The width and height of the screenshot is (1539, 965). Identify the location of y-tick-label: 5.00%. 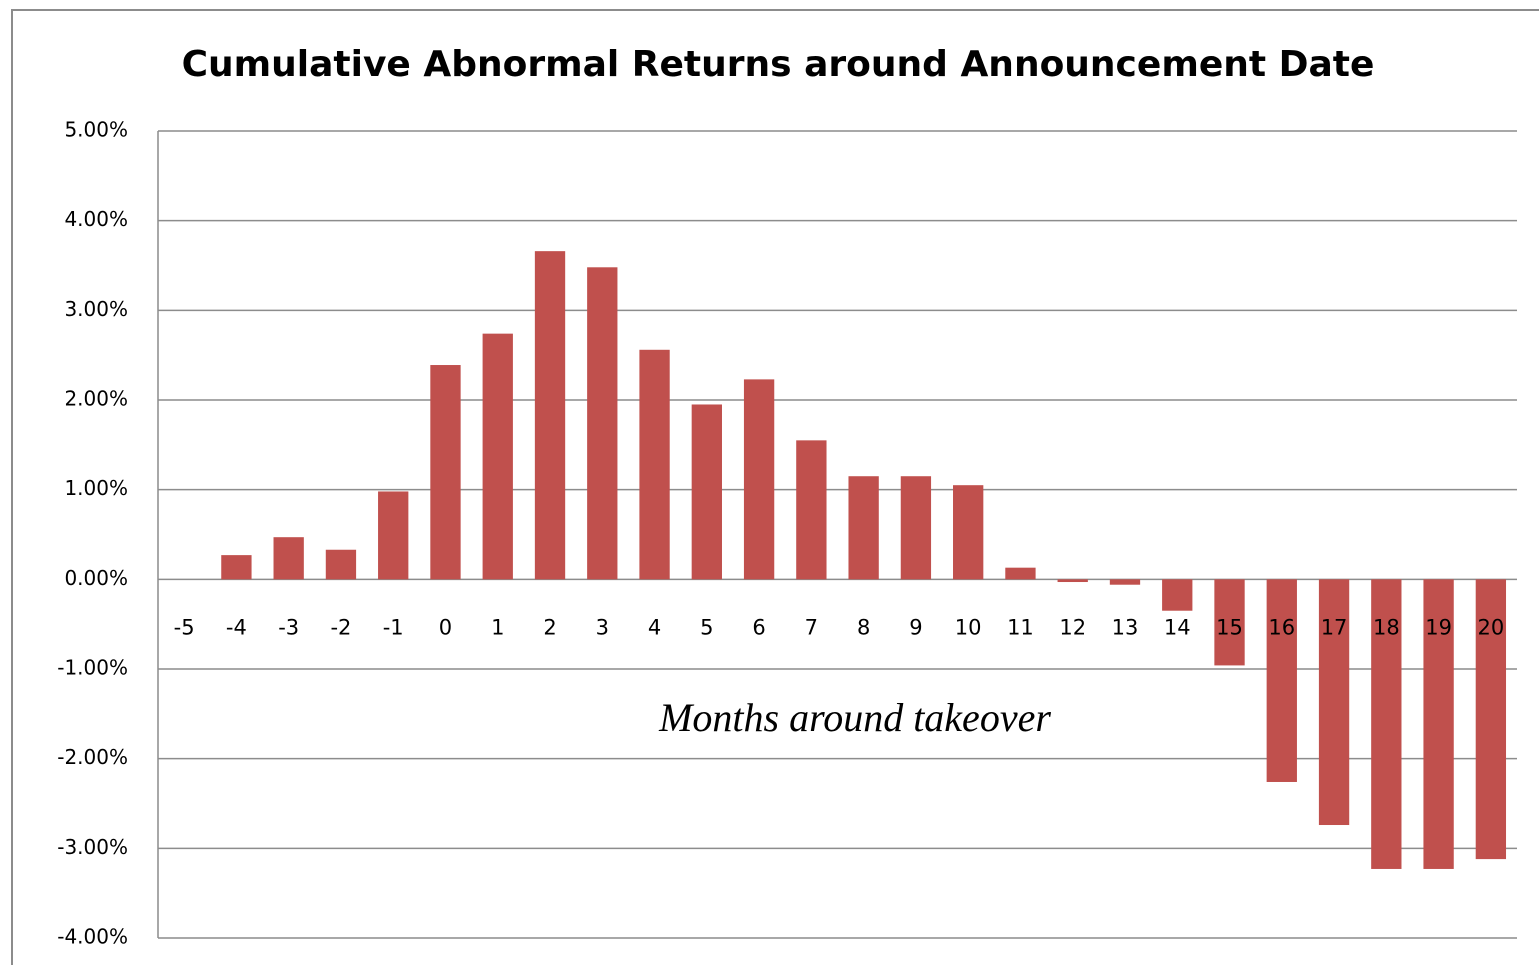
(96, 130).